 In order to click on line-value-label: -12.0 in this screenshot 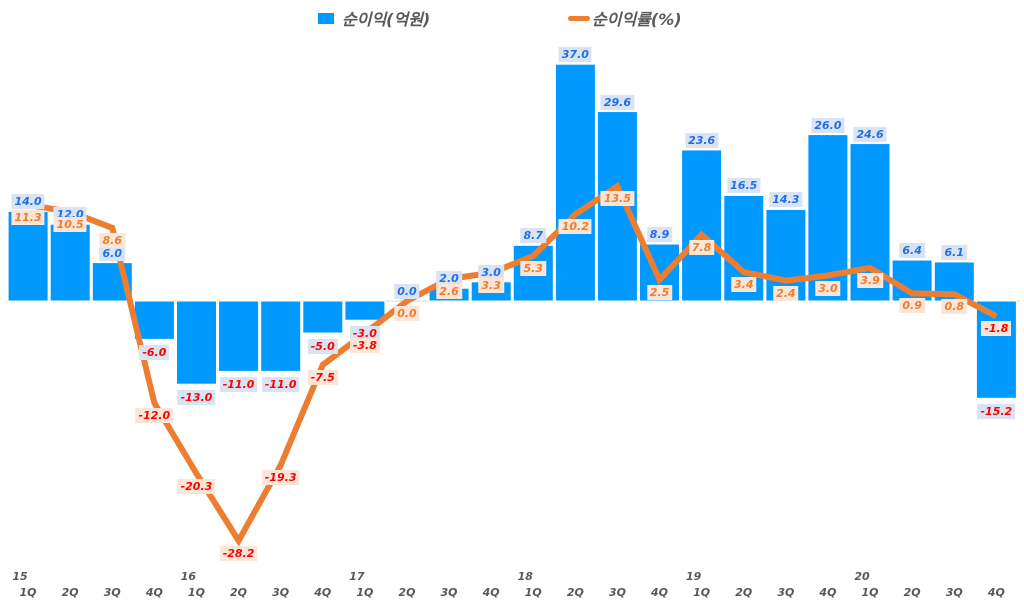, I will do `click(154, 415)`.